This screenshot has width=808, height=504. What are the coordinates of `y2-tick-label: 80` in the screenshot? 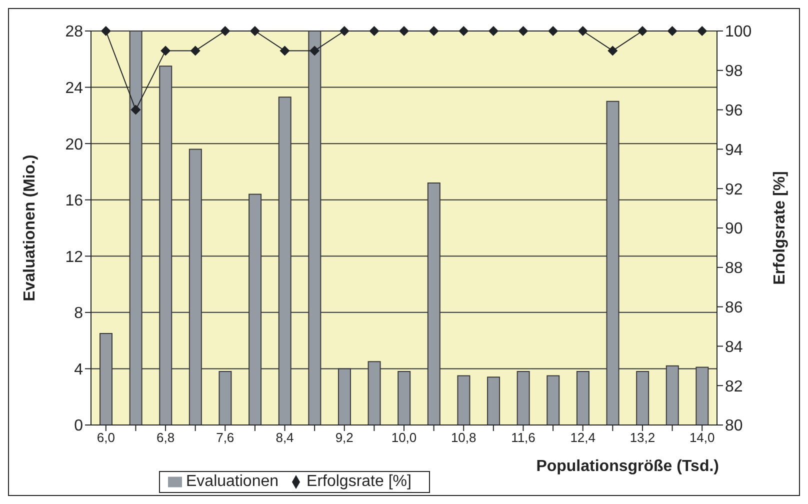 It's located at (734, 426).